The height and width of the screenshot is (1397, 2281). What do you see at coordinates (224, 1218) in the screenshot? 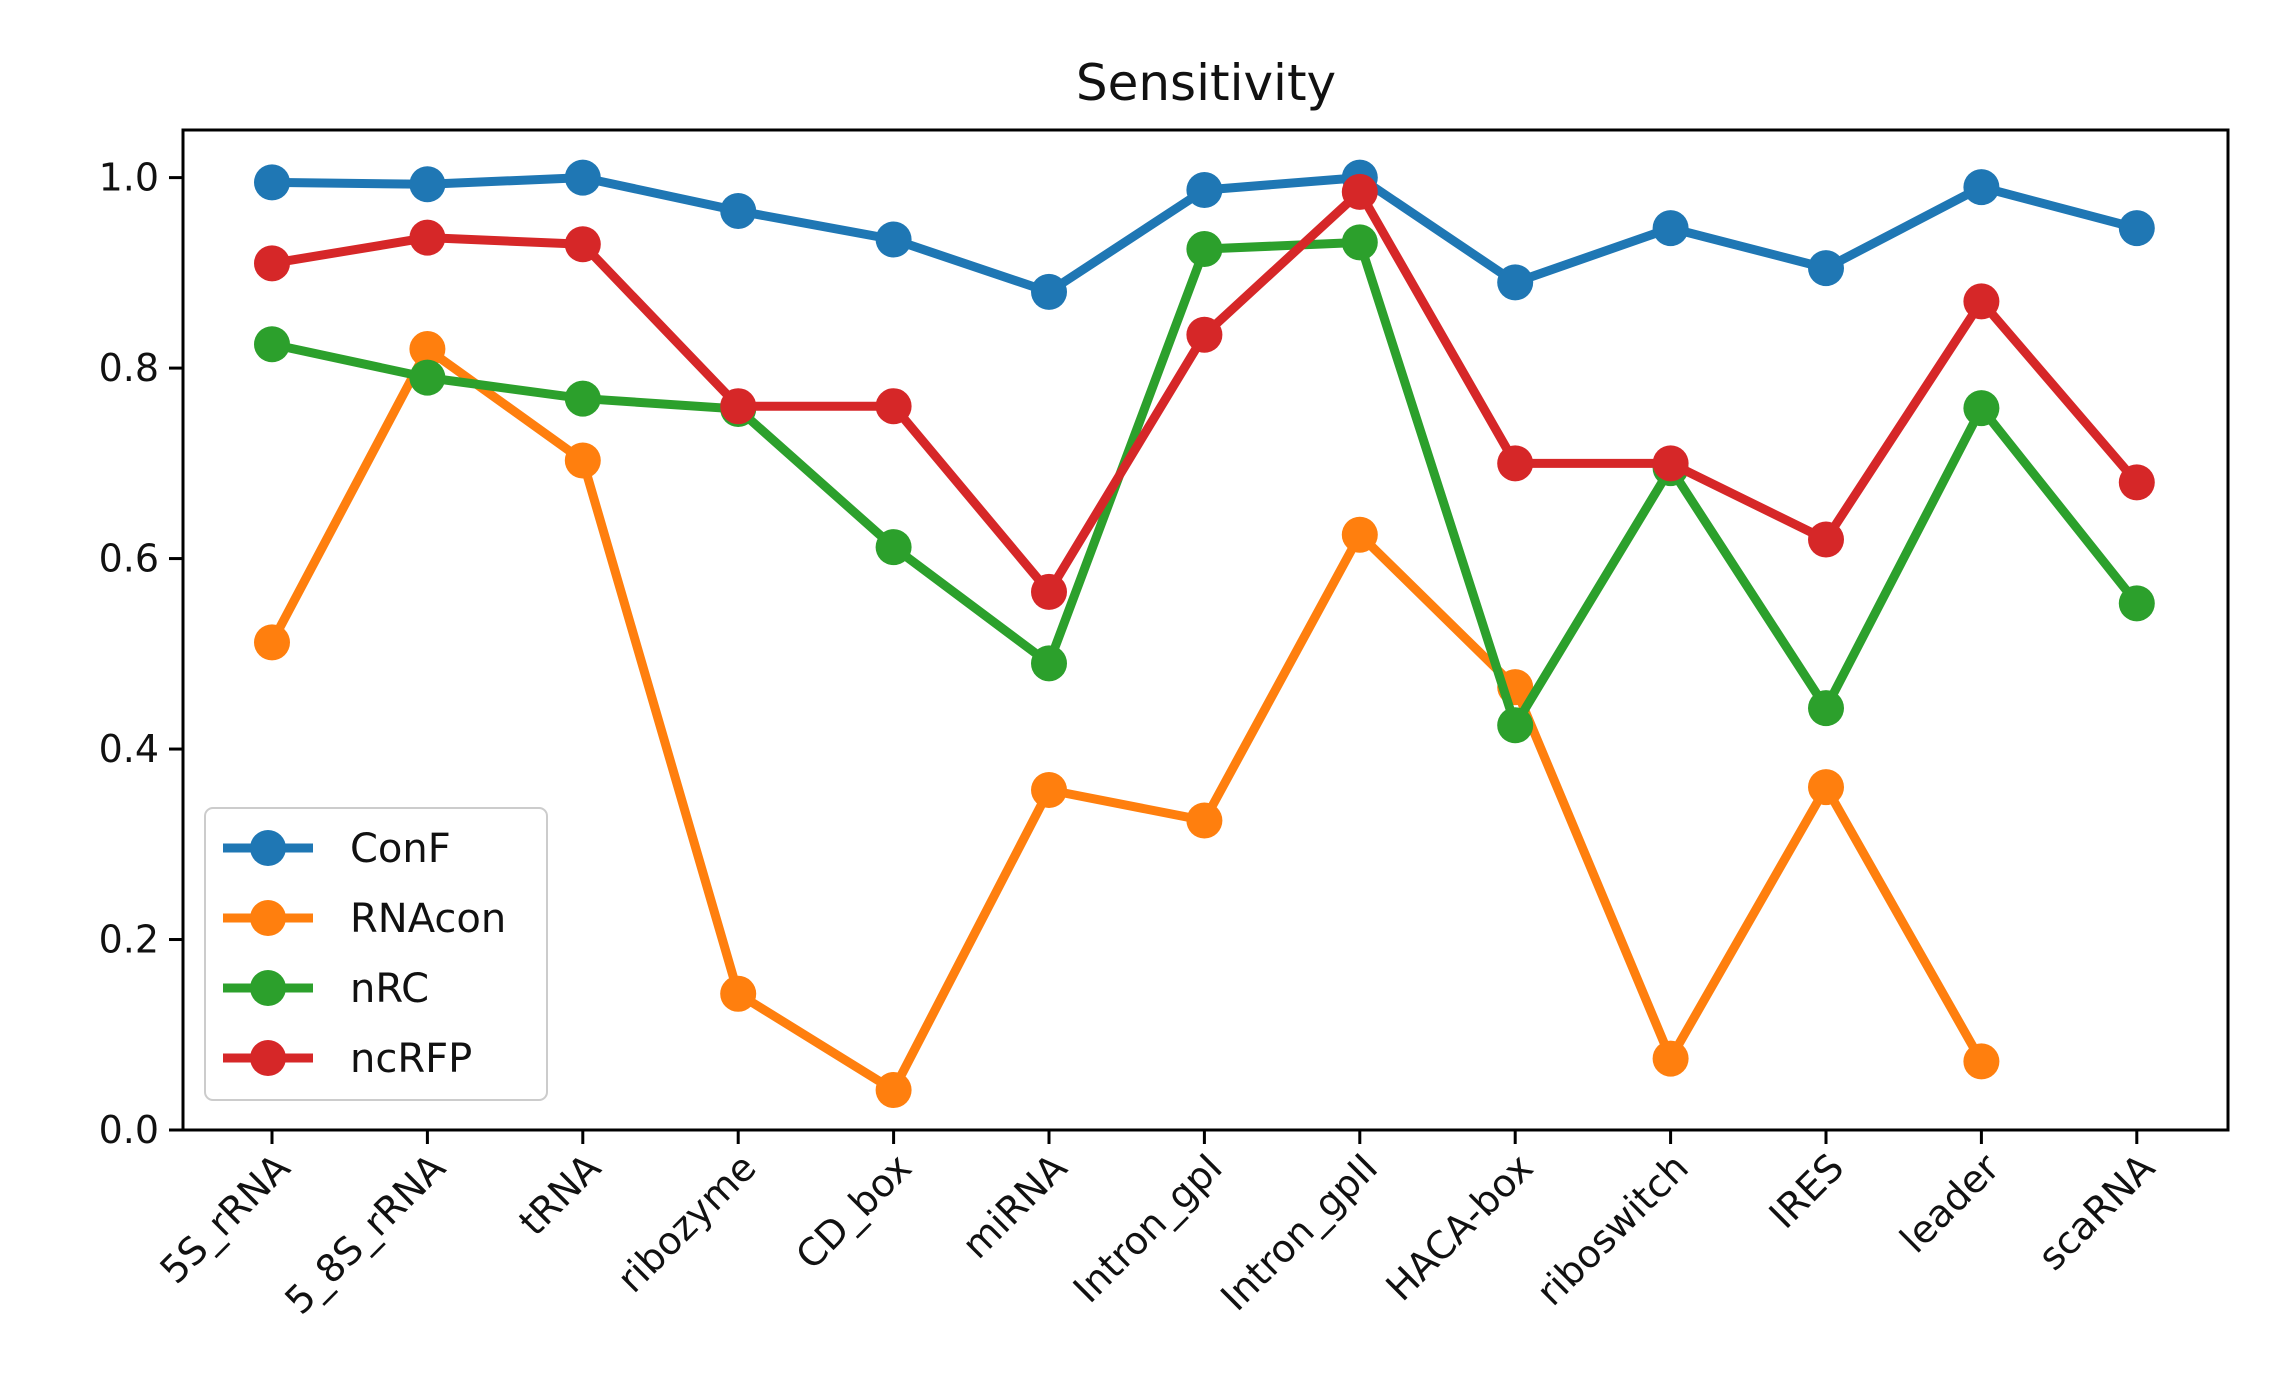
I see `x-tick-label: 5S_rRNA` at bounding box center [224, 1218].